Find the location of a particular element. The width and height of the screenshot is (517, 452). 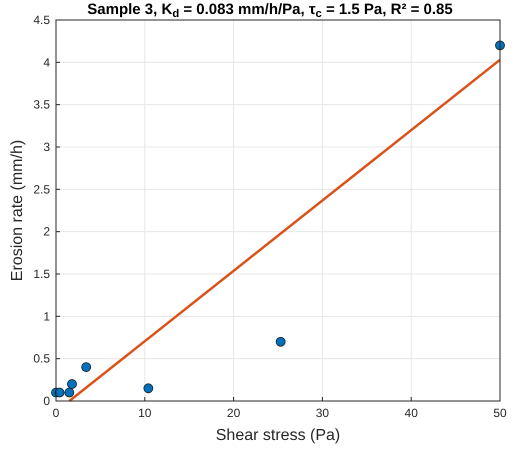

y-tick-label: 2.5 is located at coordinates (41, 189).